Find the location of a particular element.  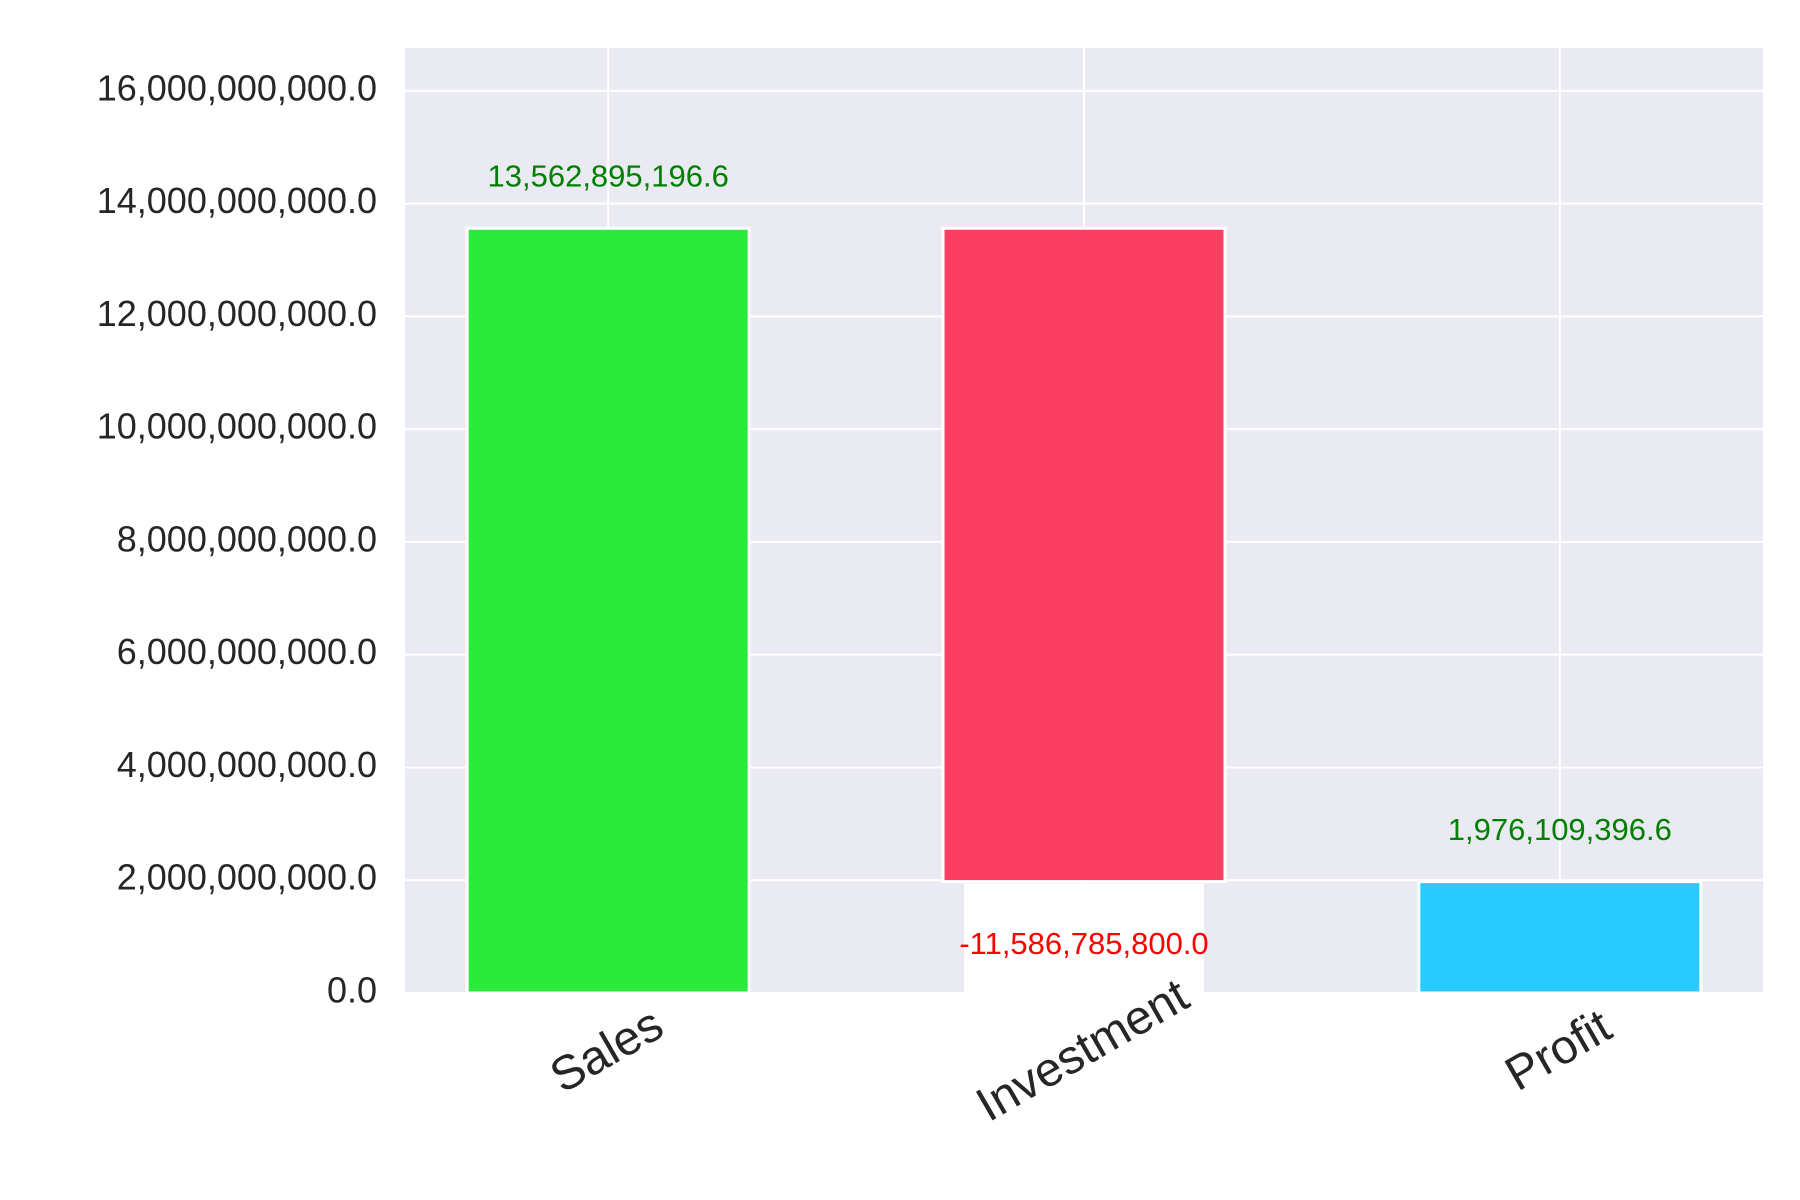

x-tick-label: Profit is located at coordinates (1559, 1051).